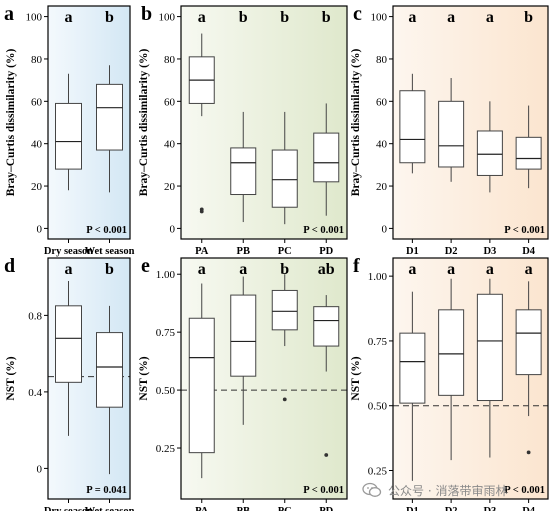  Describe the element at coordinates (106, 490) in the screenshot. I see `p-value: P = 0.041` at that location.